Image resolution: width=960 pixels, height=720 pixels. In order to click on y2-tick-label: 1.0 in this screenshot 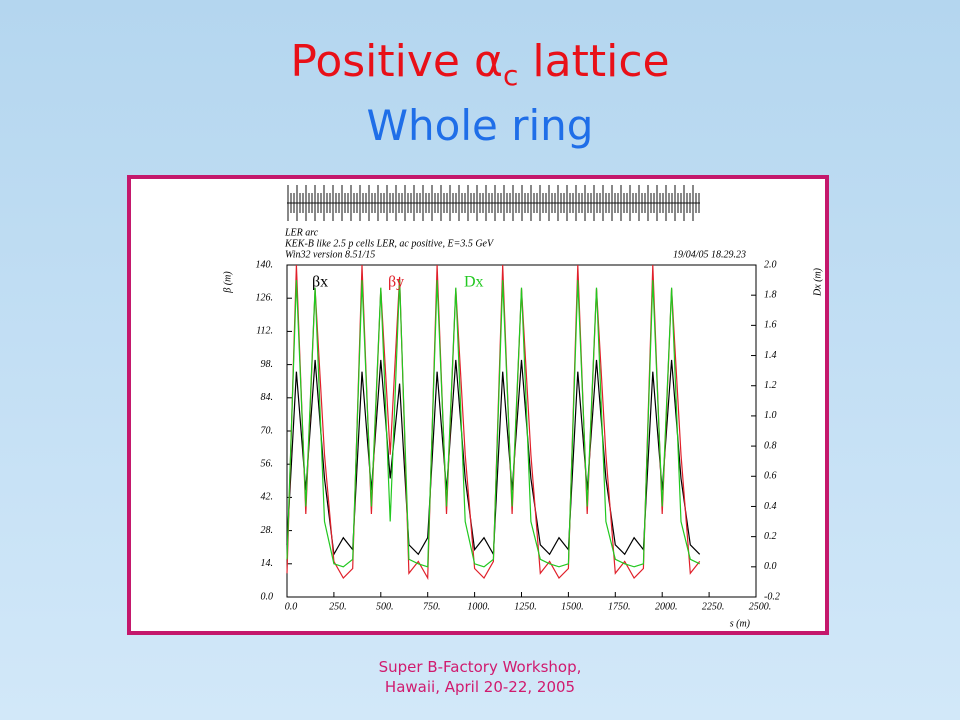, I will do `click(770, 415)`.